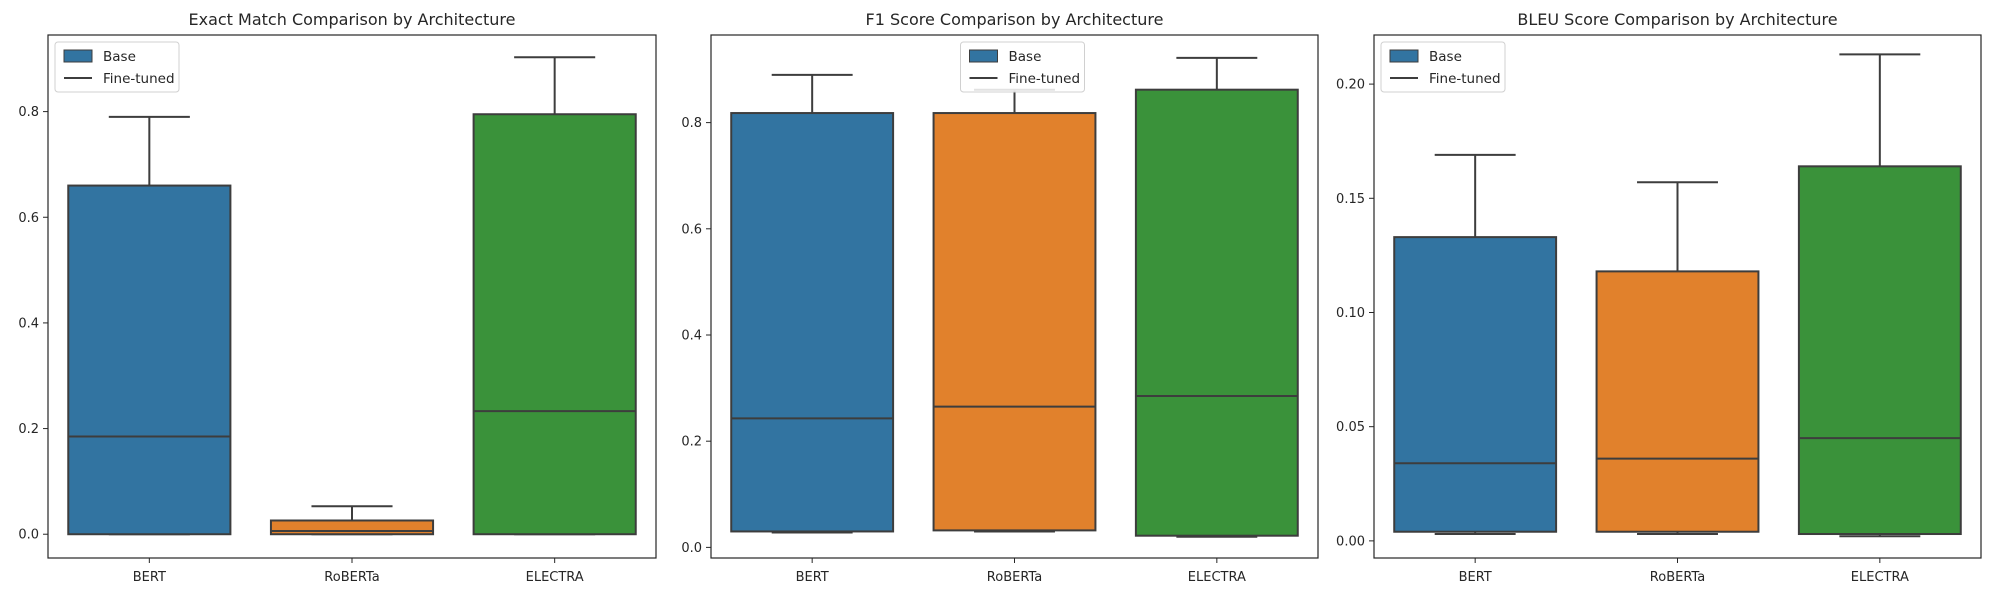 The height and width of the screenshot is (600, 2000). I want to click on chart-title: F1 Score Comparison by Architecture, so click(1015, 19).